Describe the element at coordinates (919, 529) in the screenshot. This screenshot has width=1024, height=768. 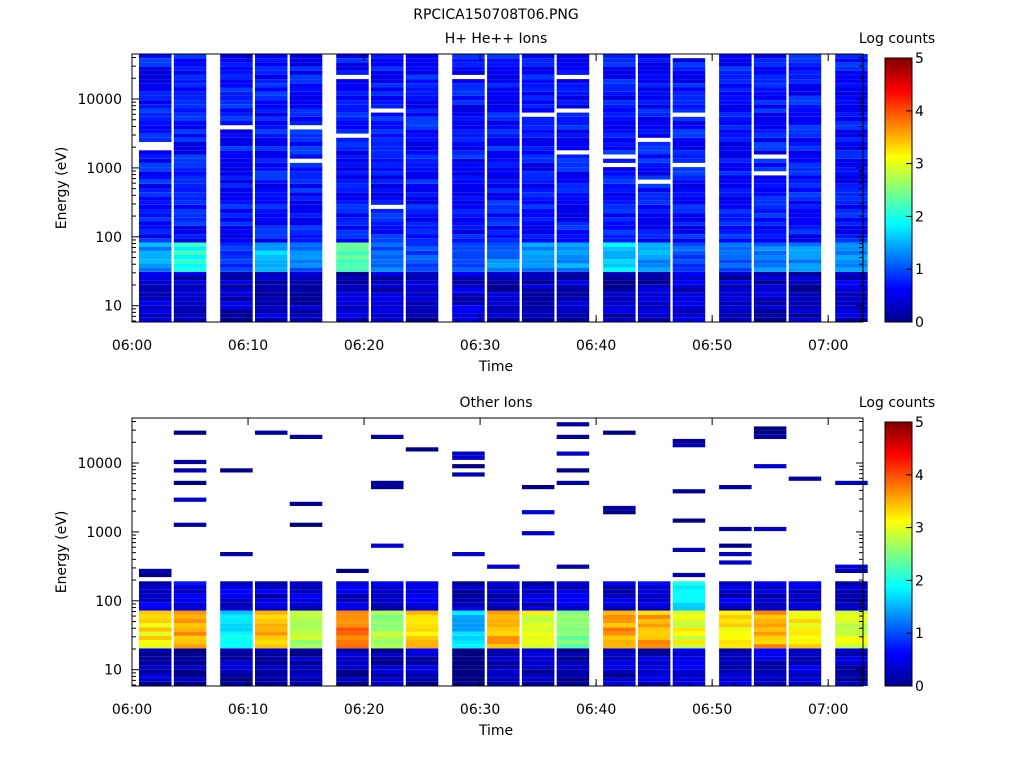
I see `colorbar-tick-label: 3` at that location.